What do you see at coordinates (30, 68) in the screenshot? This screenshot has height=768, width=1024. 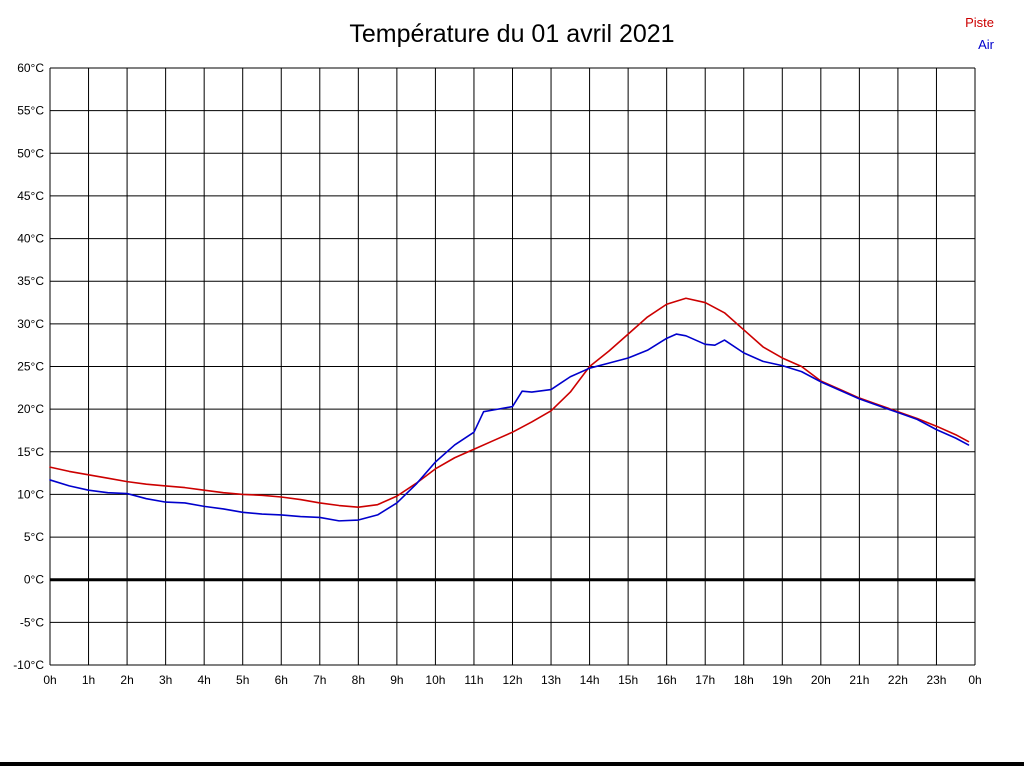 I see `y-tick-label: 60°C` at bounding box center [30, 68].